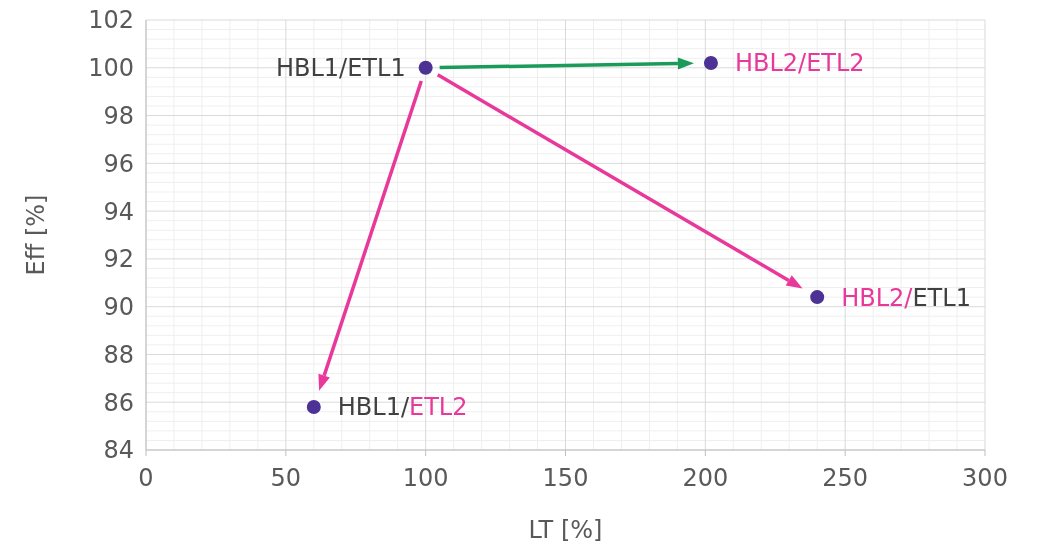 This screenshot has width=1040, height=549. Describe the element at coordinates (118, 354) in the screenshot. I see `y-tick-label: 88` at that location.